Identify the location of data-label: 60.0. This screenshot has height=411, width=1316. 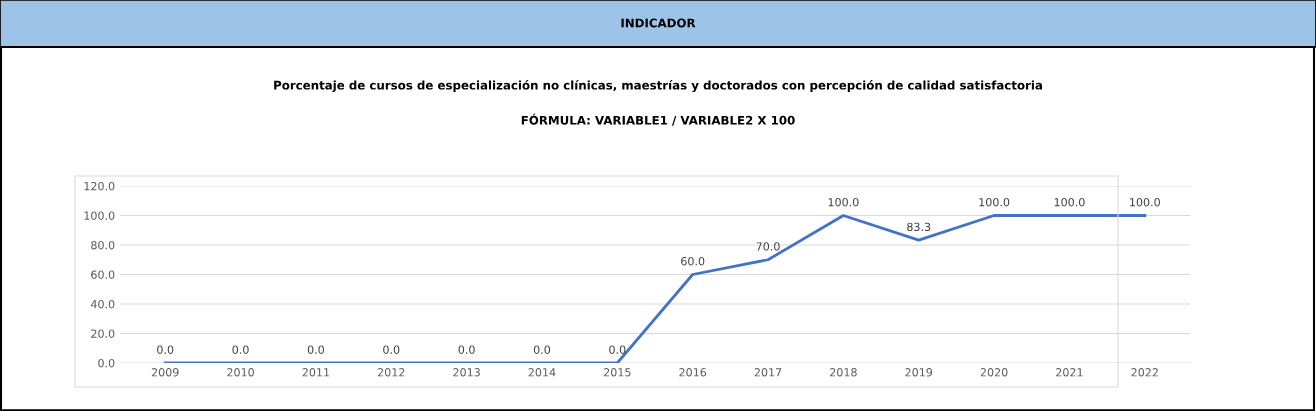
(693, 261).